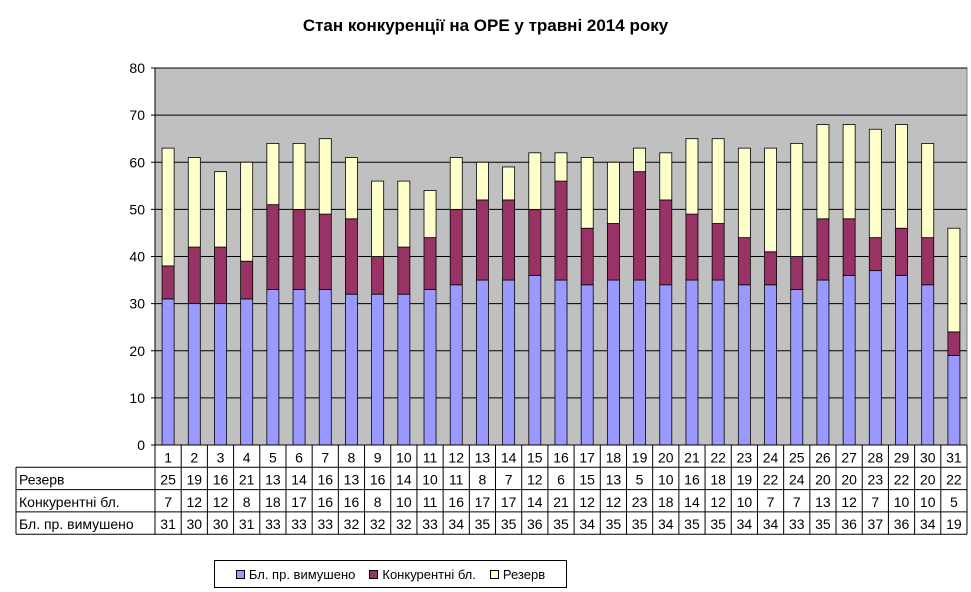  I want to click on table-row-label: Резерв, so click(41, 480).